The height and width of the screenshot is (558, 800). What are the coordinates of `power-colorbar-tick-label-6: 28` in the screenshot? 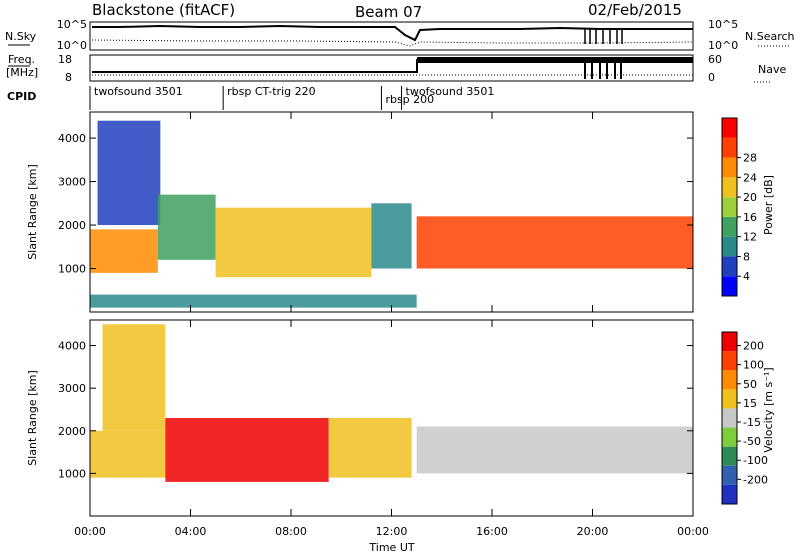 It's located at (750, 158).